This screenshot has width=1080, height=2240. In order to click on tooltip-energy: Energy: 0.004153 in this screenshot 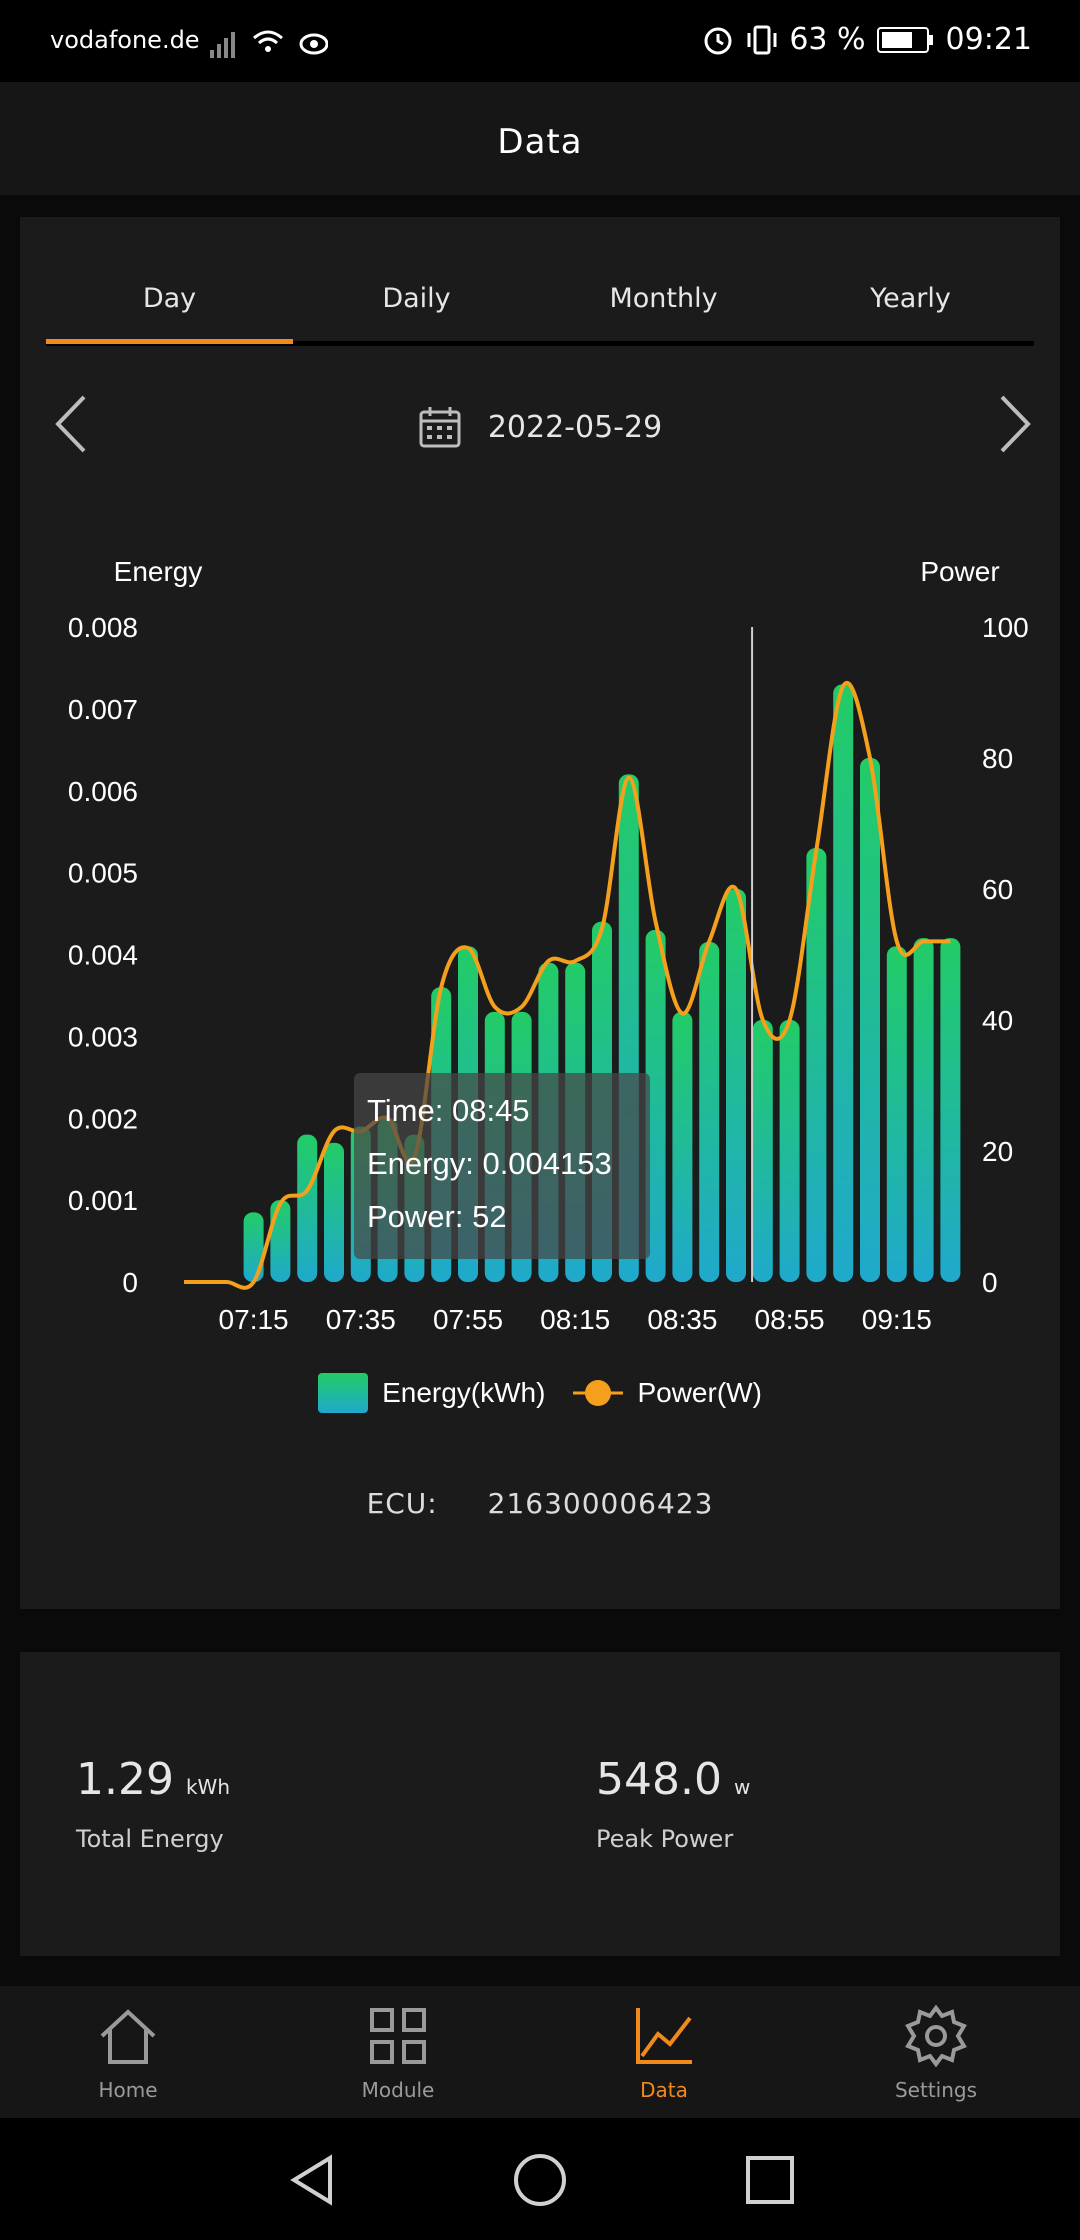, I will do `click(489, 1163)`.